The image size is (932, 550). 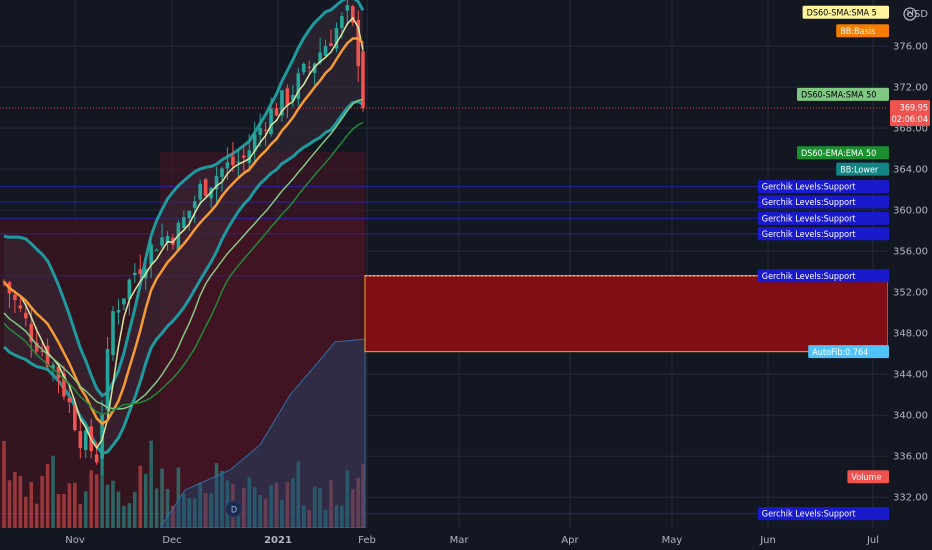 I want to click on price-tick-label: 332.00, so click(x=910, y=498).